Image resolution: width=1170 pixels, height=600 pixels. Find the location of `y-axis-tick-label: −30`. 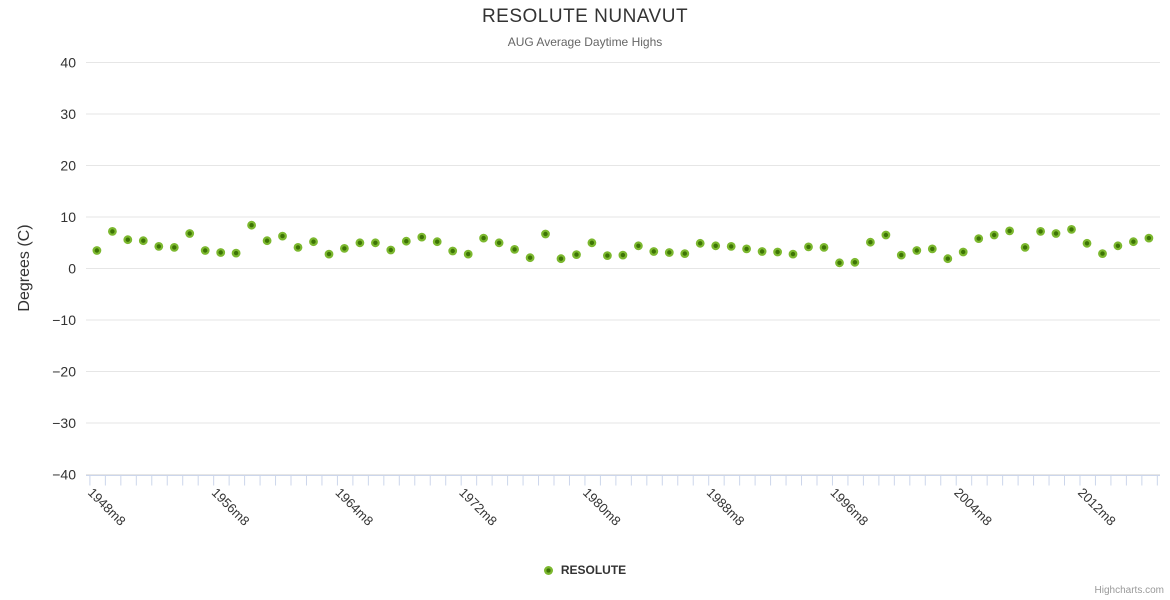

y-axis-tick-label: −30 is located at coordinates (64, 423).